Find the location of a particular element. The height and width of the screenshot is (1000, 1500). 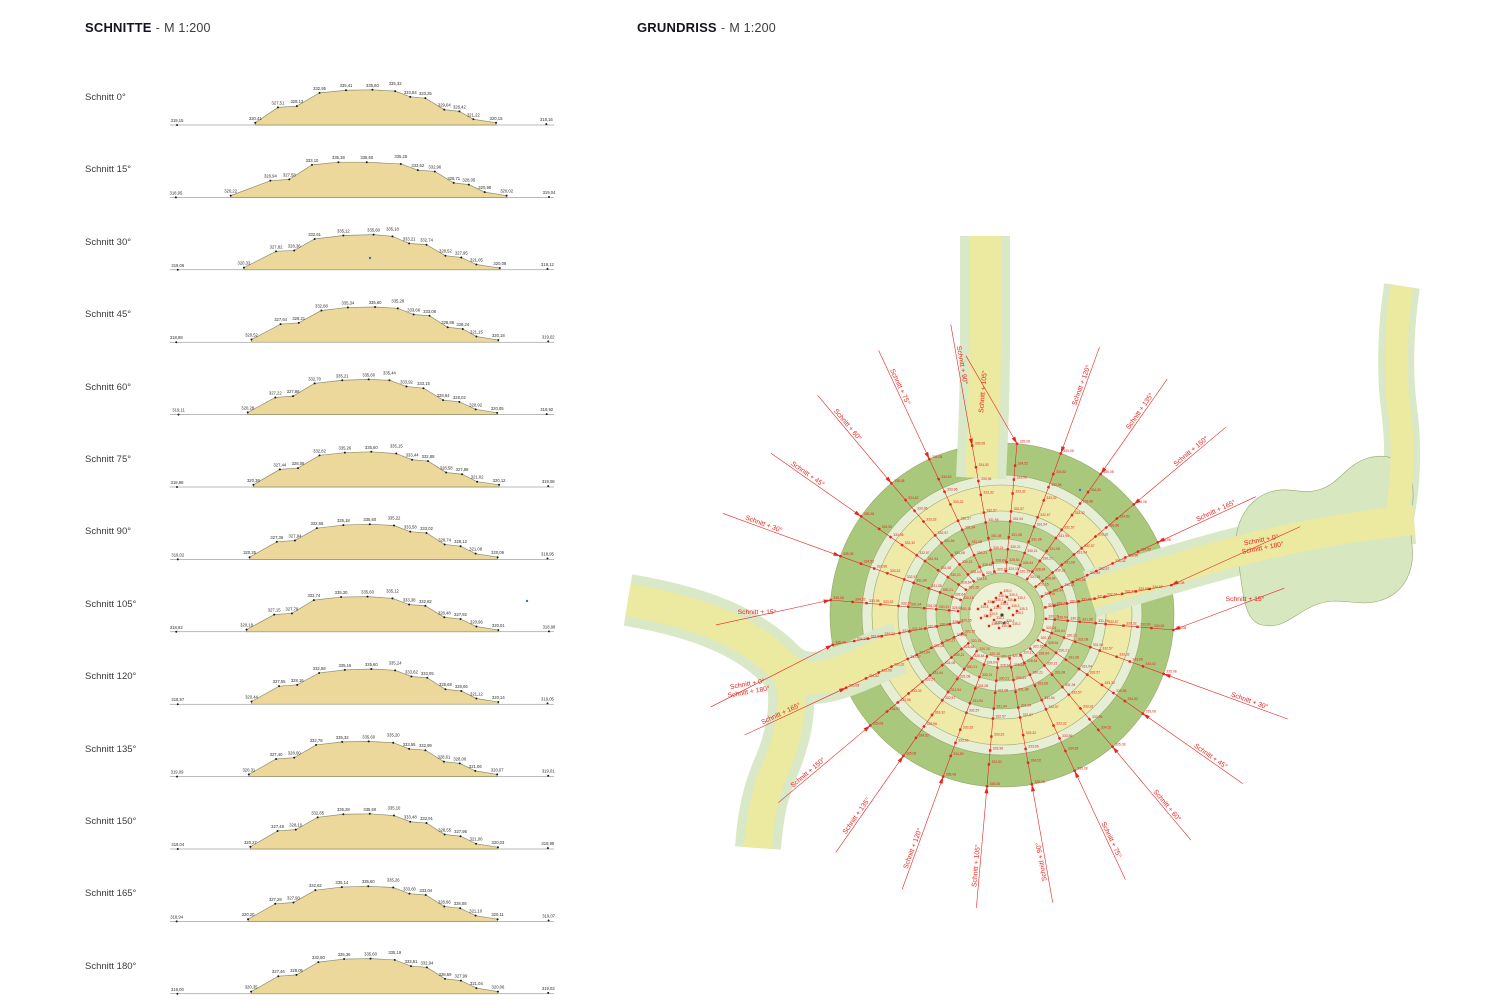

elevation-label: 333,84 is located at coordinates (410, 92).